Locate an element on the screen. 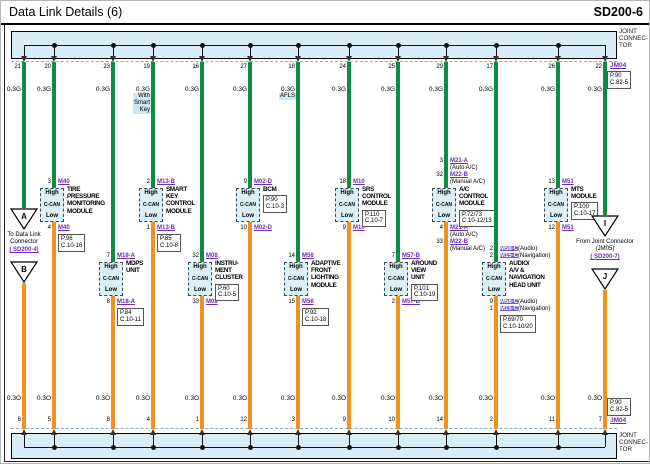 The width and height of the screenshot is (650, 464). module-pc-box: P.110 C.10-7 is located at coordinates (374, 218).